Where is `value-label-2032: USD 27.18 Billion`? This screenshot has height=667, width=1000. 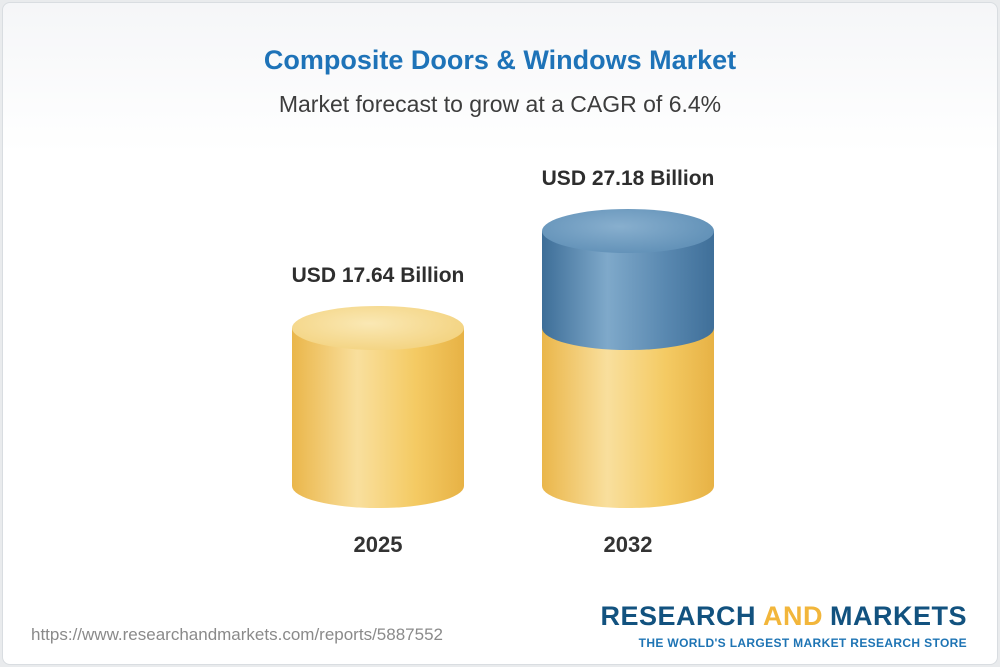 value-label-2032: USD 27.18 Billion is located at coordinates (628, 178).